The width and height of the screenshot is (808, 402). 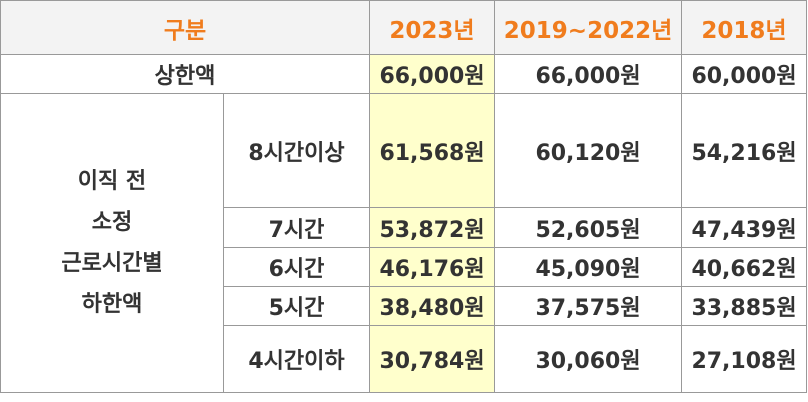 I want to click on lower-limit-label-line: 소정, so click(x=112, y=222).